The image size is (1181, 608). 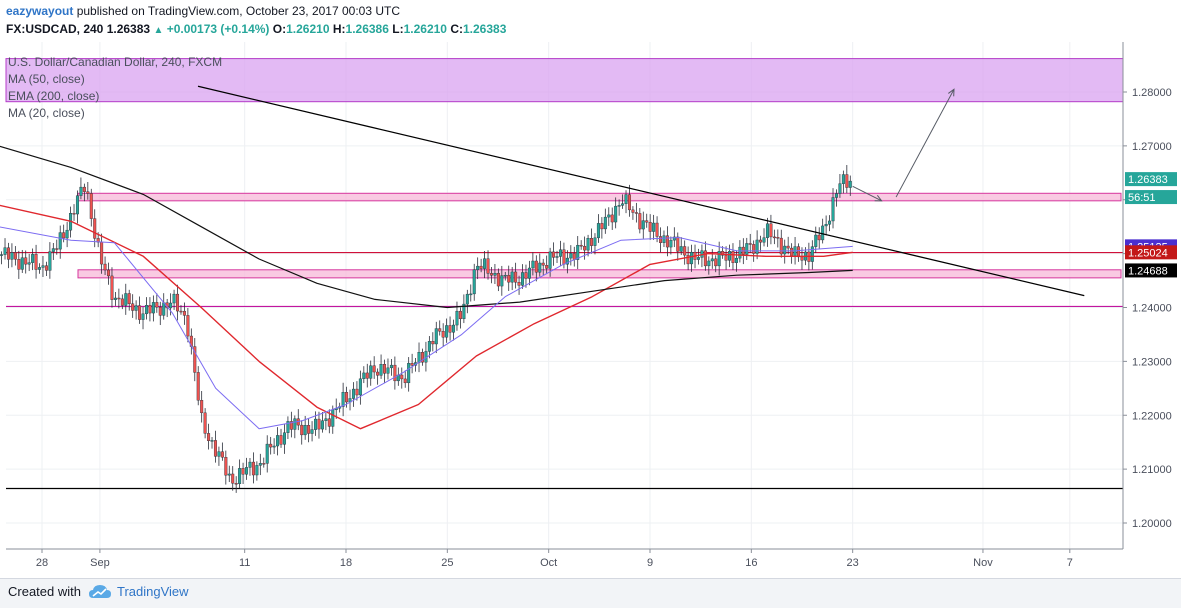 I want to click on x-tick-label: 16, so click(x=751, y=563).